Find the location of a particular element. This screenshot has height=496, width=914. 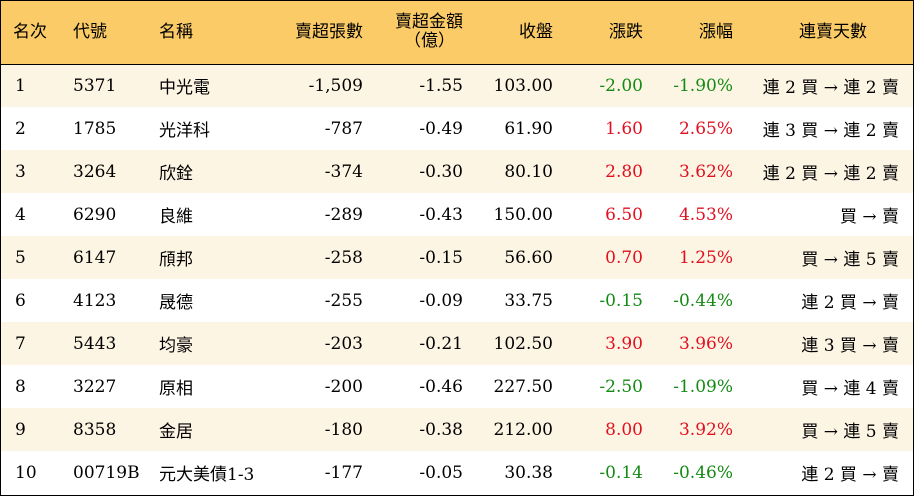

cell-close: 30.38 is located at coordinates (528, 472).